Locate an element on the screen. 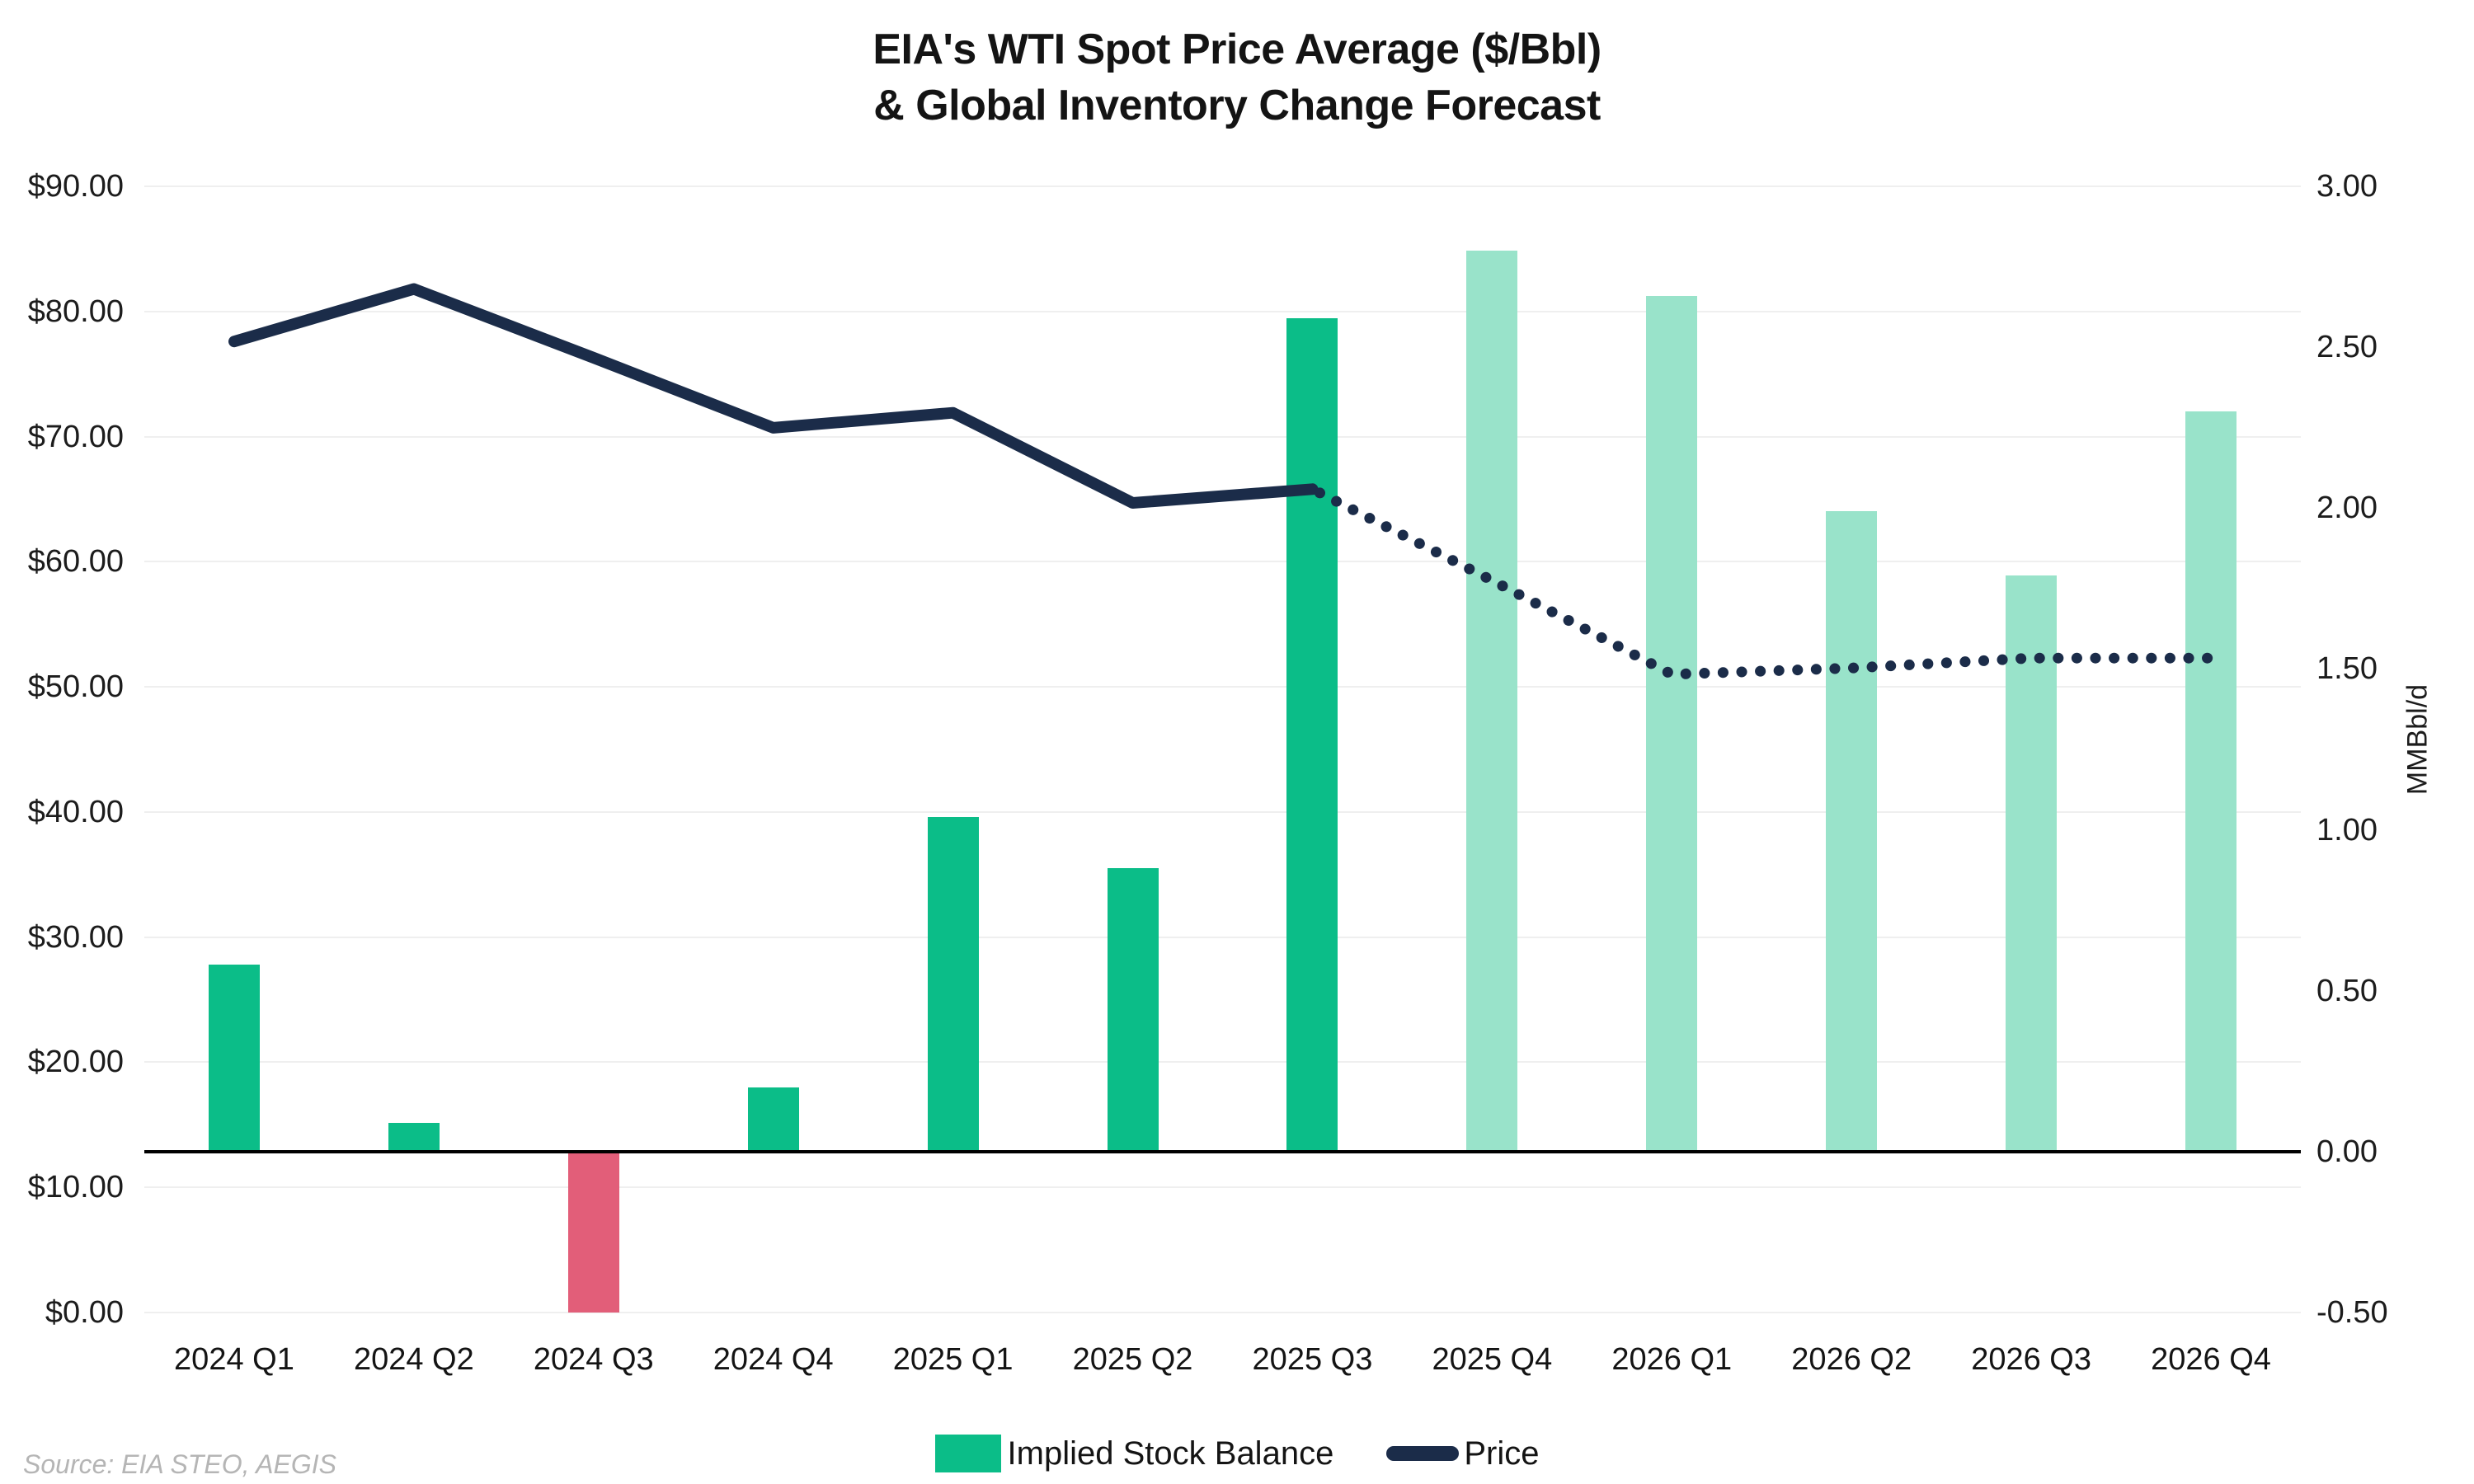  x-axis-label-2024-q4: 2024 Q4 is located at coordinates (773, 1359).